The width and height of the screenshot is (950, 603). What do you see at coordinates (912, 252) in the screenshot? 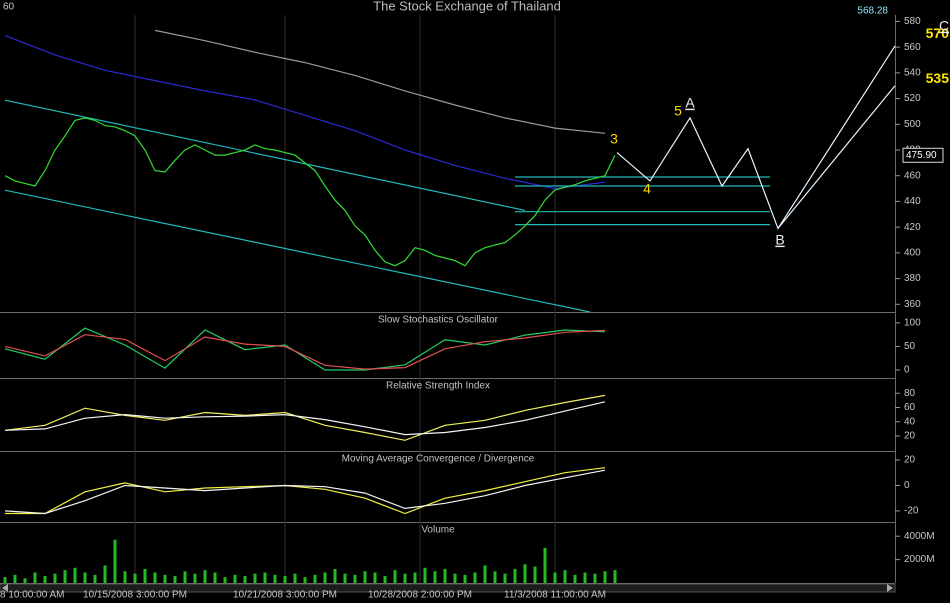
I see `y-tick-label: 400` at bounding box center [912, 252].